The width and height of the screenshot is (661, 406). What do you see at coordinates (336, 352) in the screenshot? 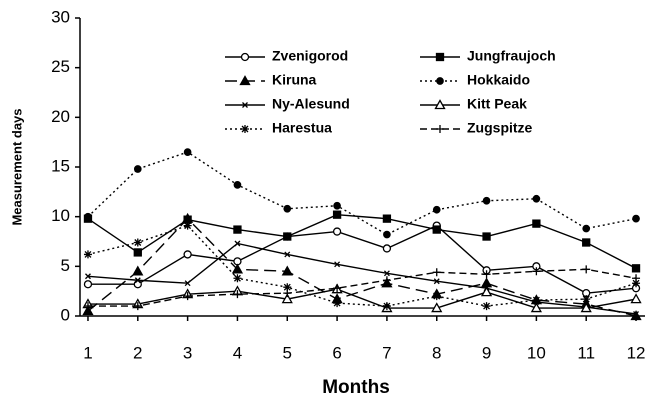
I see `x-tick-label: 6` at bounding box center [336, 352].